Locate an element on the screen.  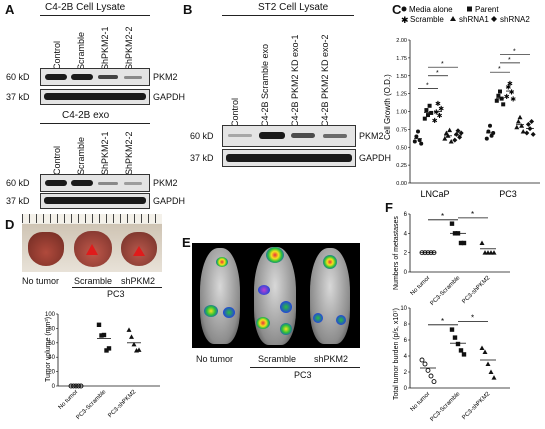
mouse-label-shpkm2: shPKM2 is located at coordinates (331, 359).